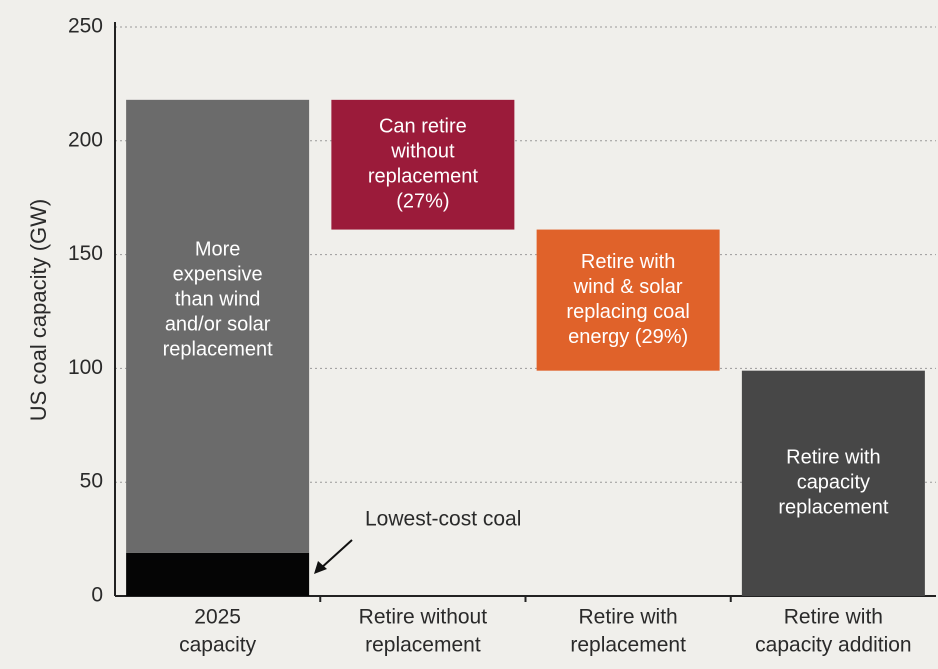 This screenshot has width=938, height=669. Describe the element at coordinates (38, 310) in the screenshot. I see `y-axis-label: US coal capacity (GW)` at that location.